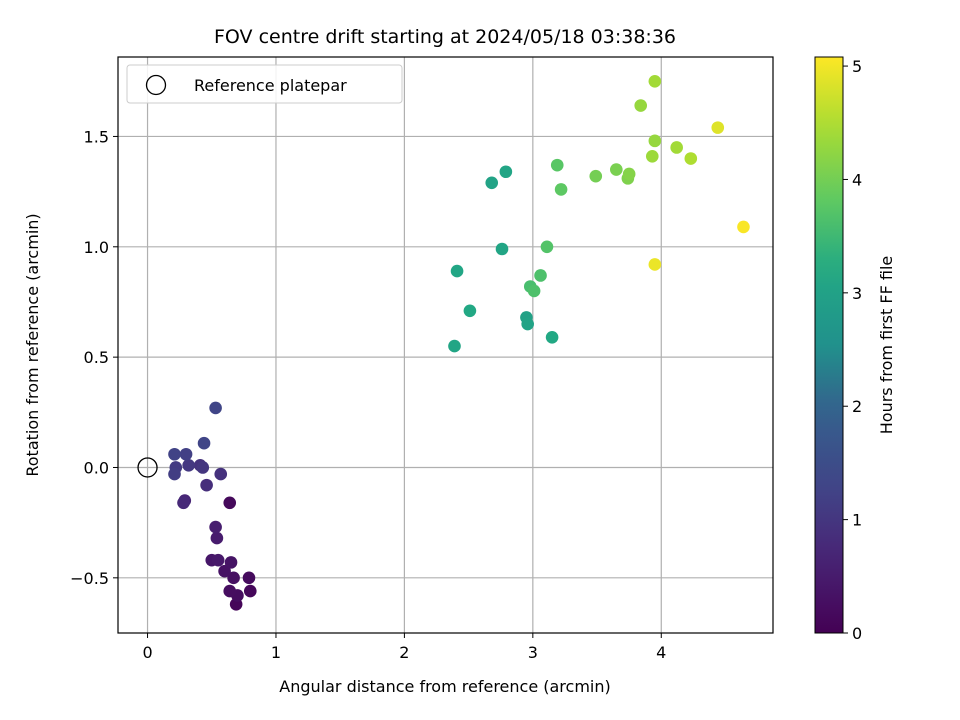  What do you see at coordinates (533, 652) in the screenshot?
I see `x-tick-label: 3` at bounding box center [533, 652].